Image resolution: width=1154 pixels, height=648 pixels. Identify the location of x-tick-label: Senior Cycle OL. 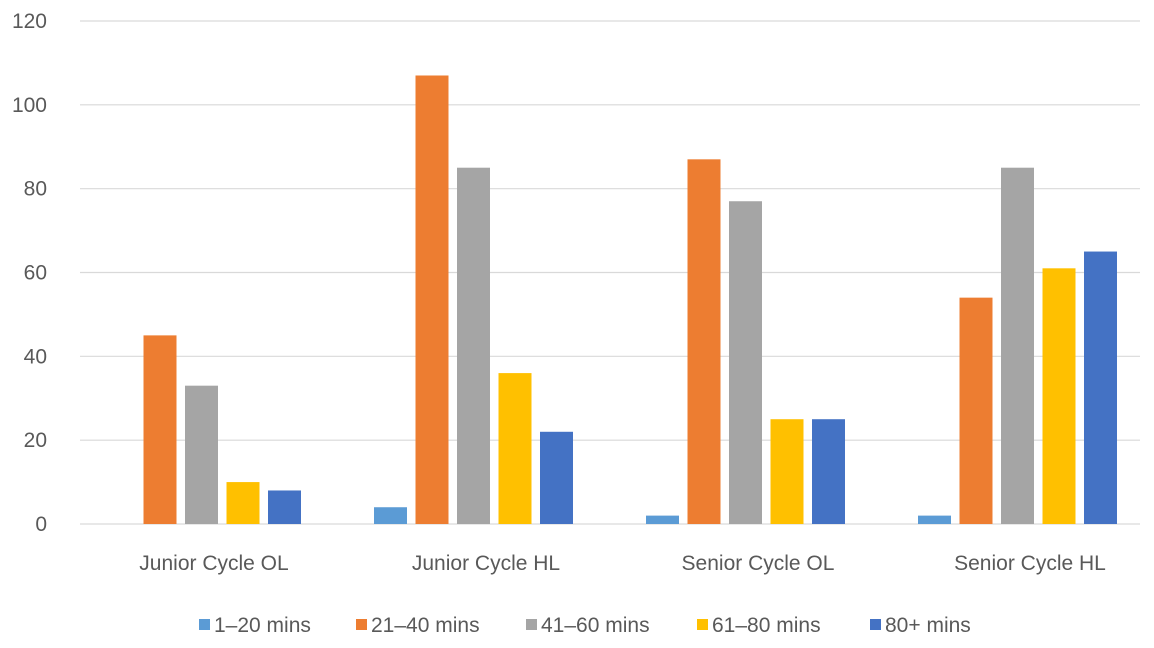
(758, 563).